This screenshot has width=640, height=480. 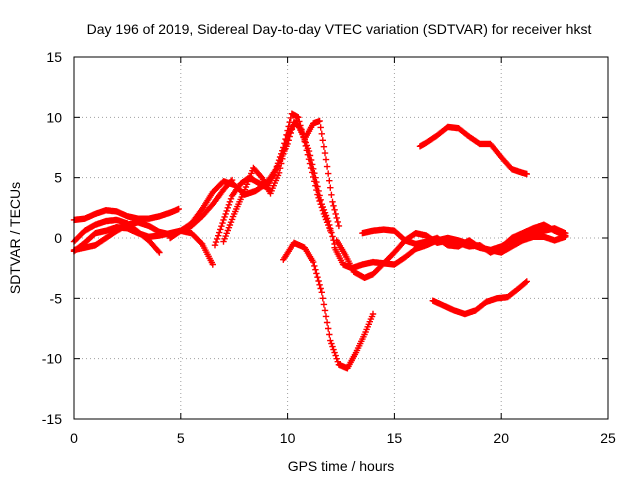 What do you see at coordinates (58, 238) in the screenshot?
I see `y-tick-label: 0` at bounding box center [58, 238].